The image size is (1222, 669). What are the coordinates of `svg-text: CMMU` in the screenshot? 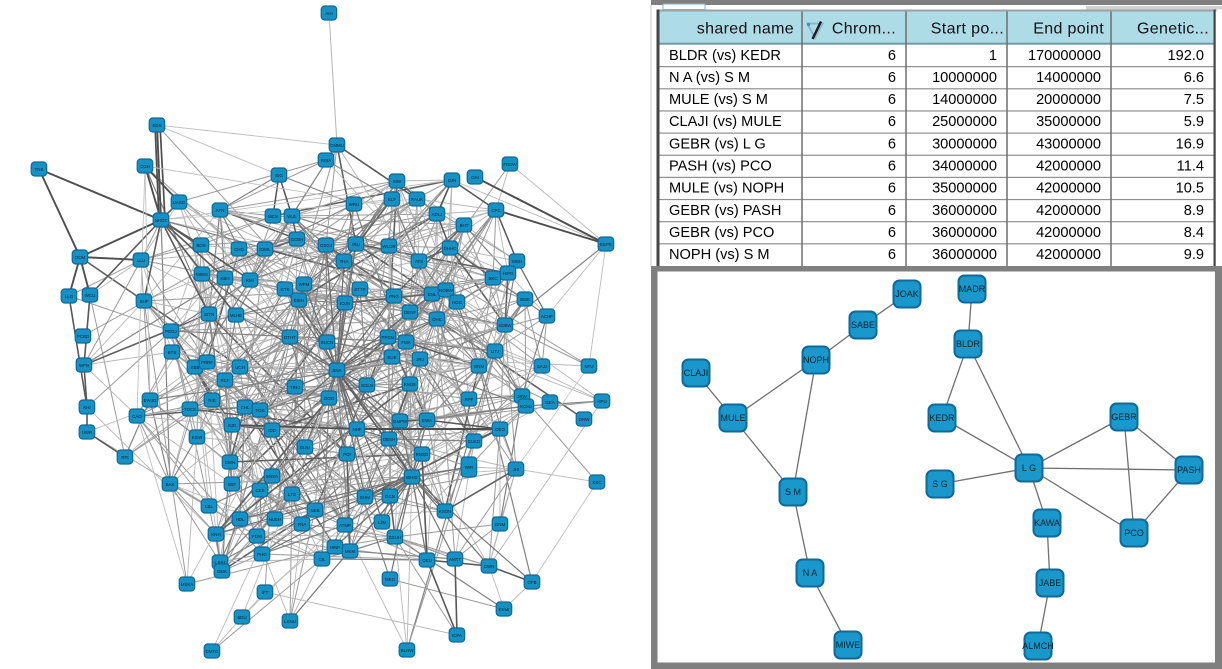 It's located at (337, 145).